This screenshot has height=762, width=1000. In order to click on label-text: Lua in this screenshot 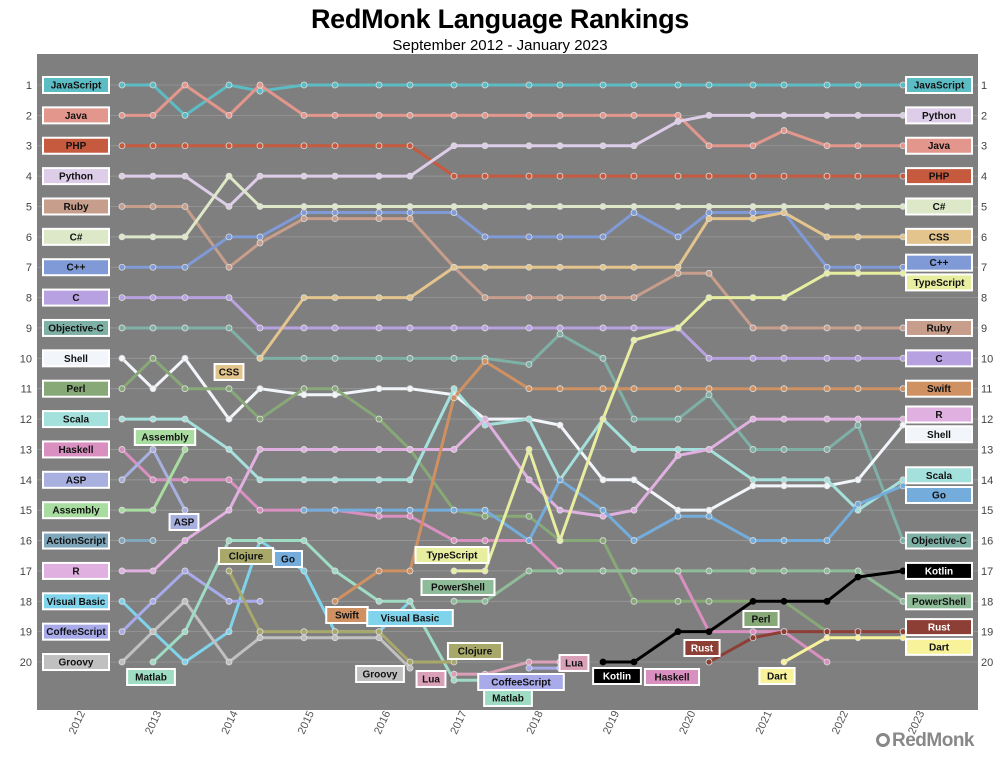, I will do `click(574, 664)`.